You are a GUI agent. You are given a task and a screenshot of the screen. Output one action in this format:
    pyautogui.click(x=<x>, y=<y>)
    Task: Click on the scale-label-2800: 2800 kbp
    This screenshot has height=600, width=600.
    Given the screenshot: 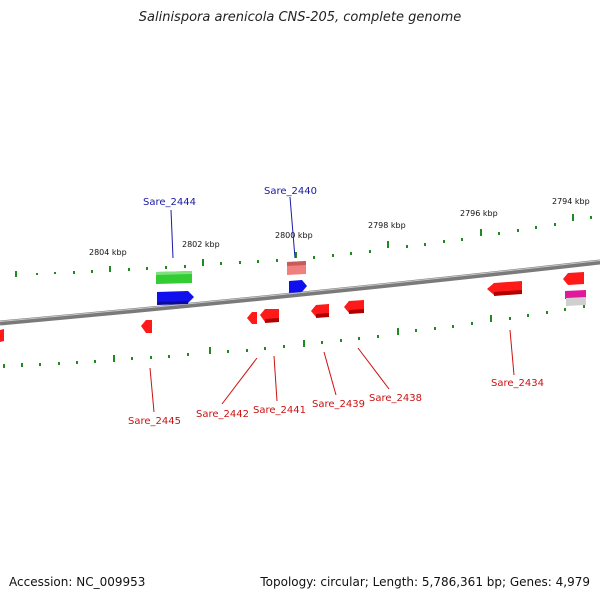 What is the action you would take?
    pyautogui.click(x=294, y=235)
    